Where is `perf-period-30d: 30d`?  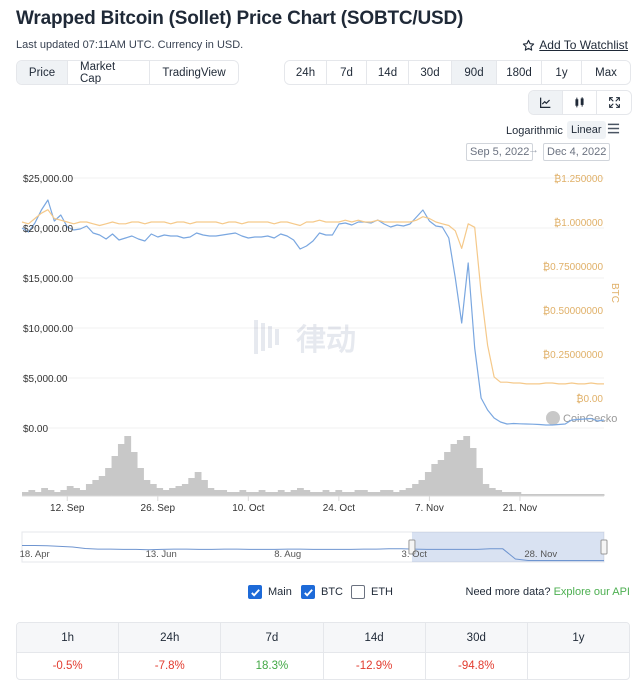 perf-period-30d: 30d is located at coordinates (477, 637).